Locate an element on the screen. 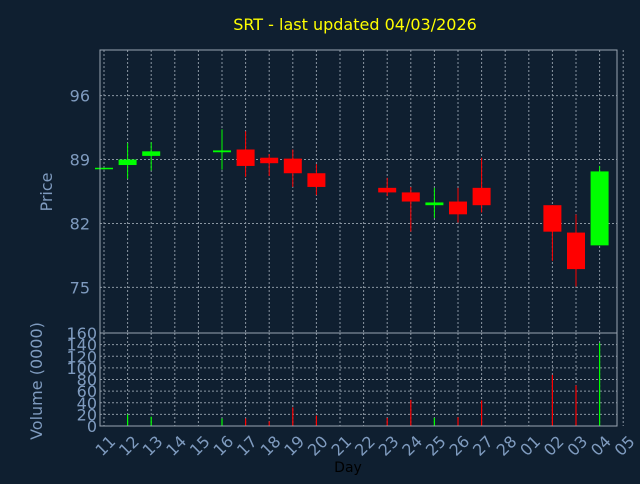 Image resolution: width=640 pixels, height=484 pixels. volume-tick-label: 40 is located at coordinates (87, 403).